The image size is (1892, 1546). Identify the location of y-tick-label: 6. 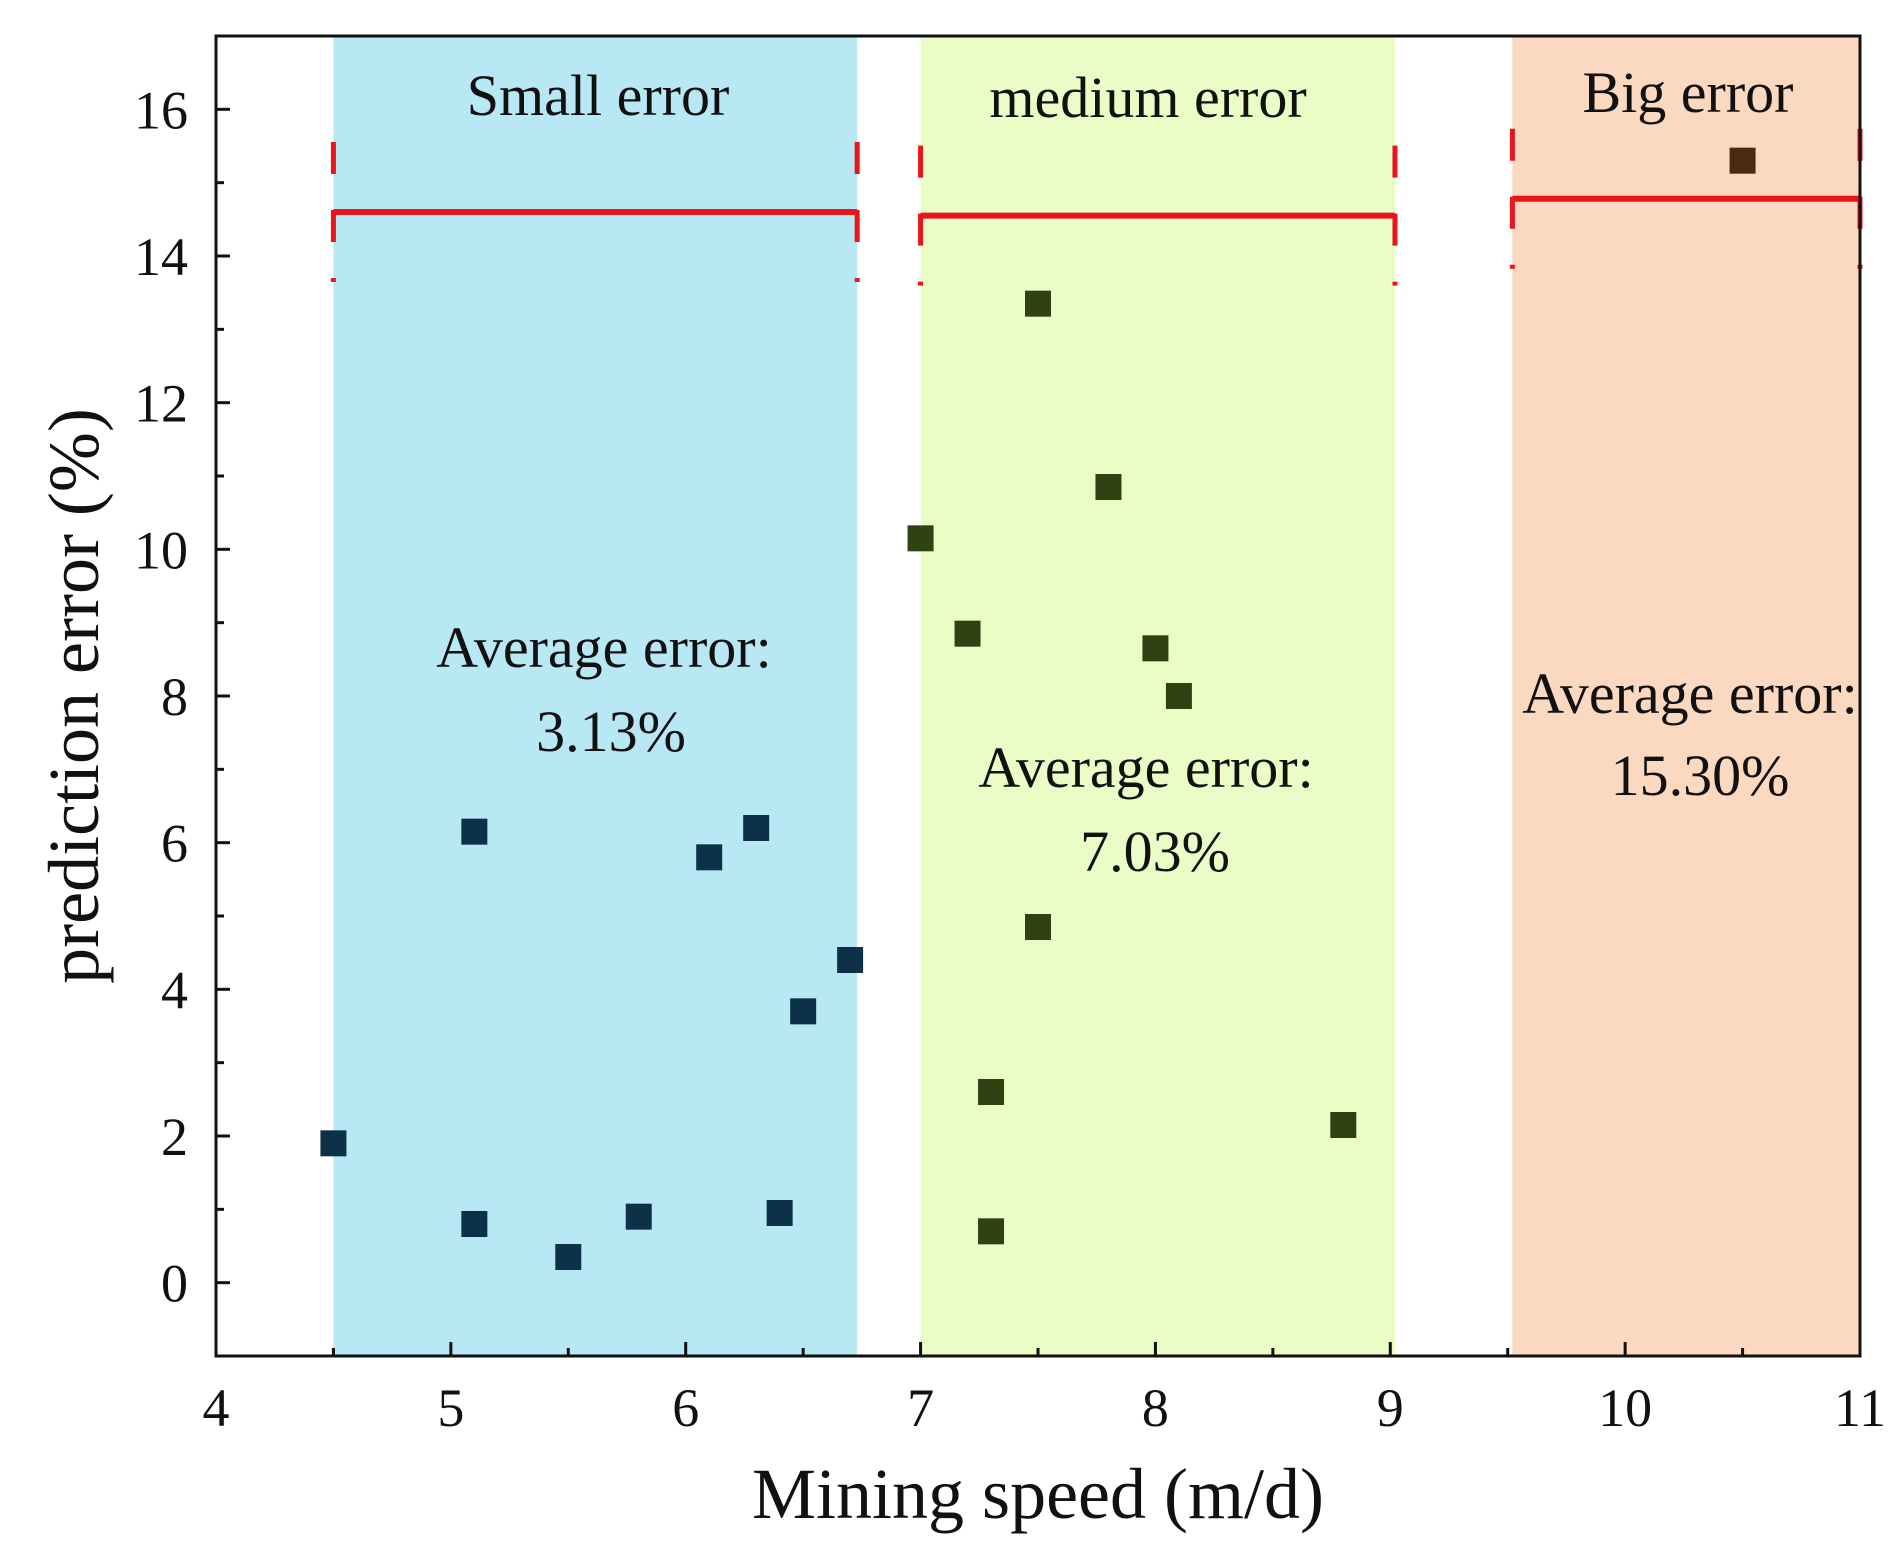
(174, 844).